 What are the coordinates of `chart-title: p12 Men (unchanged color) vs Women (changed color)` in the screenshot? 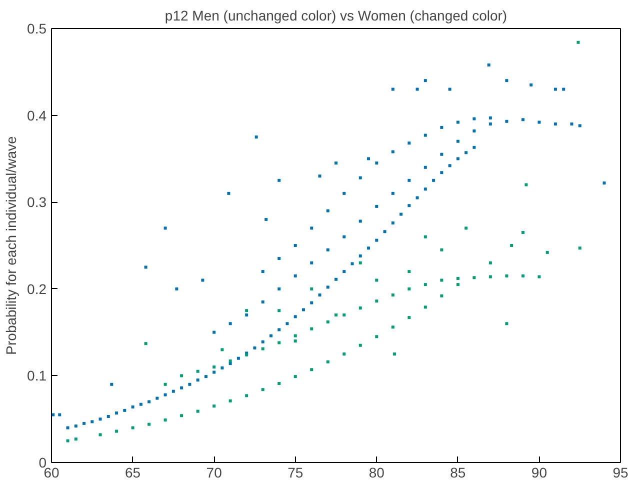 It's located at (336, 16).